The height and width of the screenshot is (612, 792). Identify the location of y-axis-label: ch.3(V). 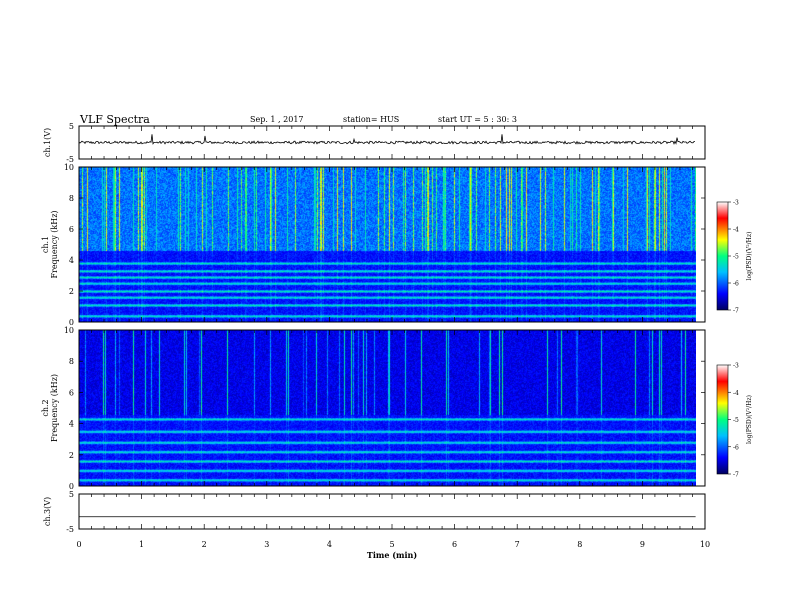
(47, 511).